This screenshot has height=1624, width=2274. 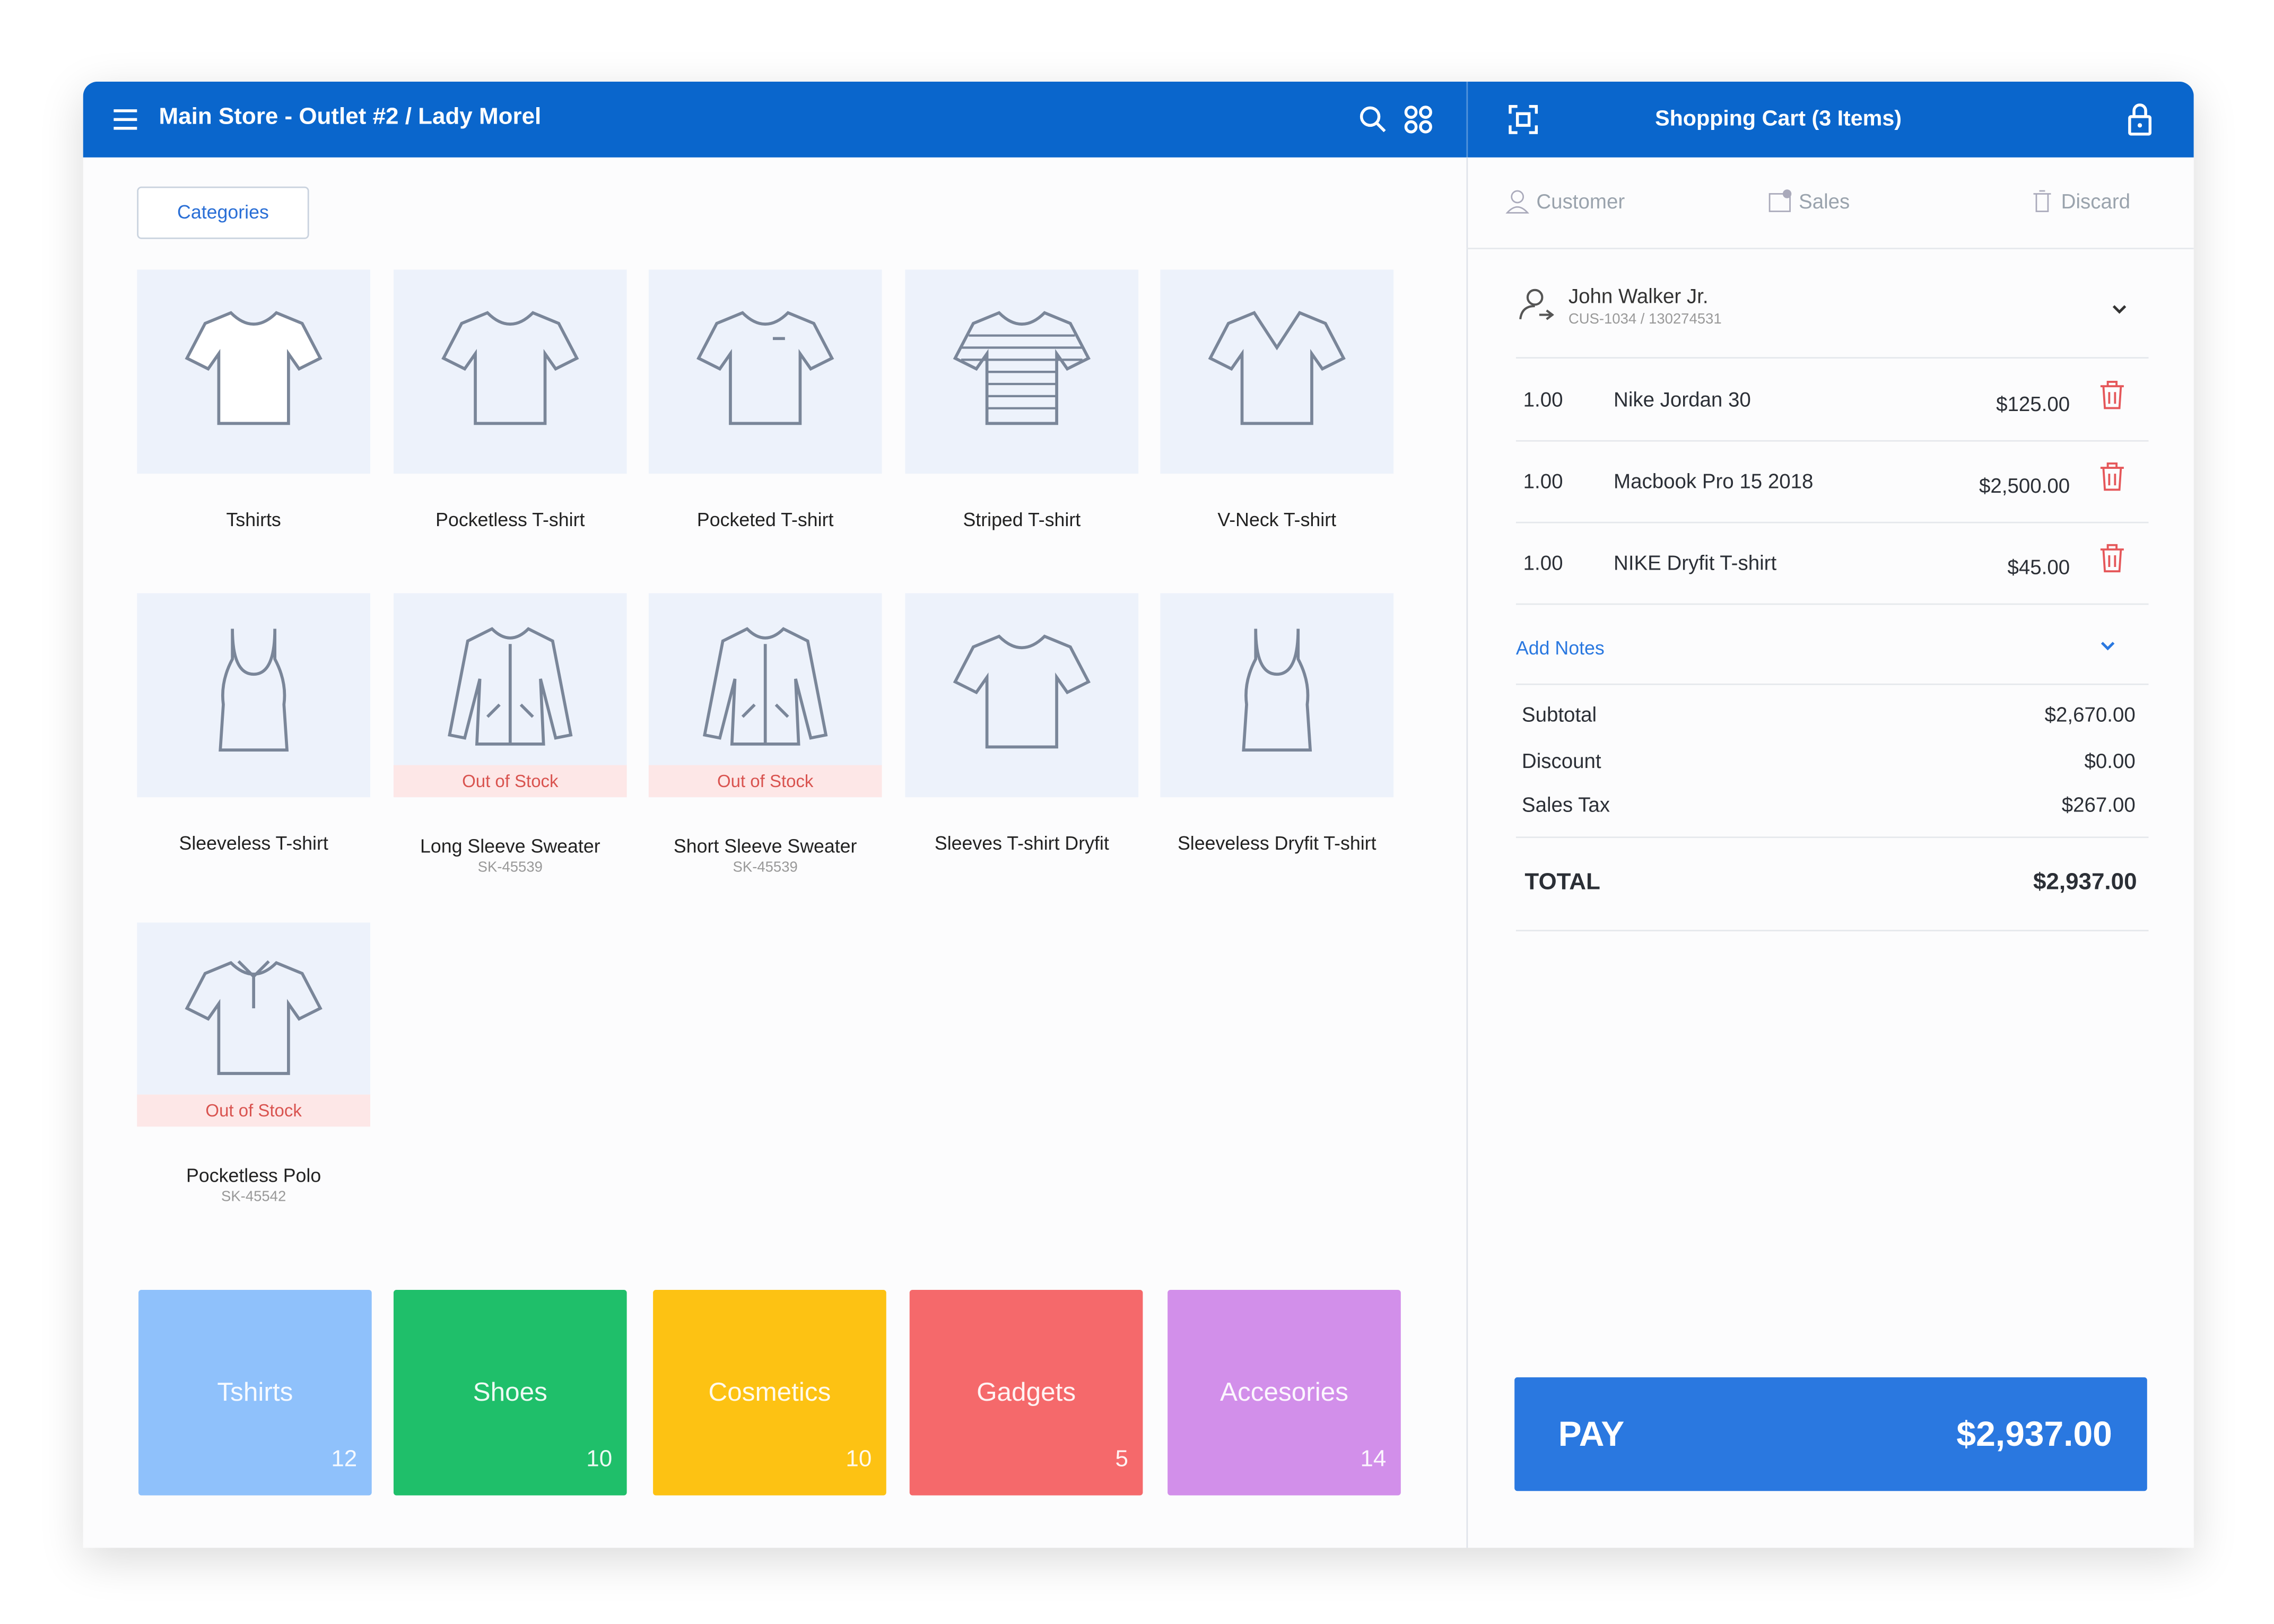 I want to click on item-name: Macbook Pro 15 2018, so click(x=1714, y=481).